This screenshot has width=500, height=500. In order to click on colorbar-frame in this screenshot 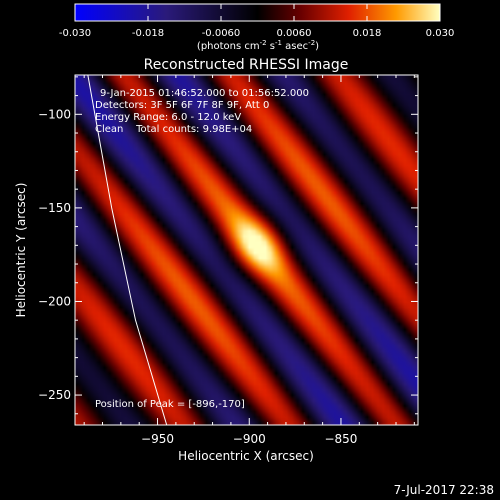, I will do `click(257, 12)`.